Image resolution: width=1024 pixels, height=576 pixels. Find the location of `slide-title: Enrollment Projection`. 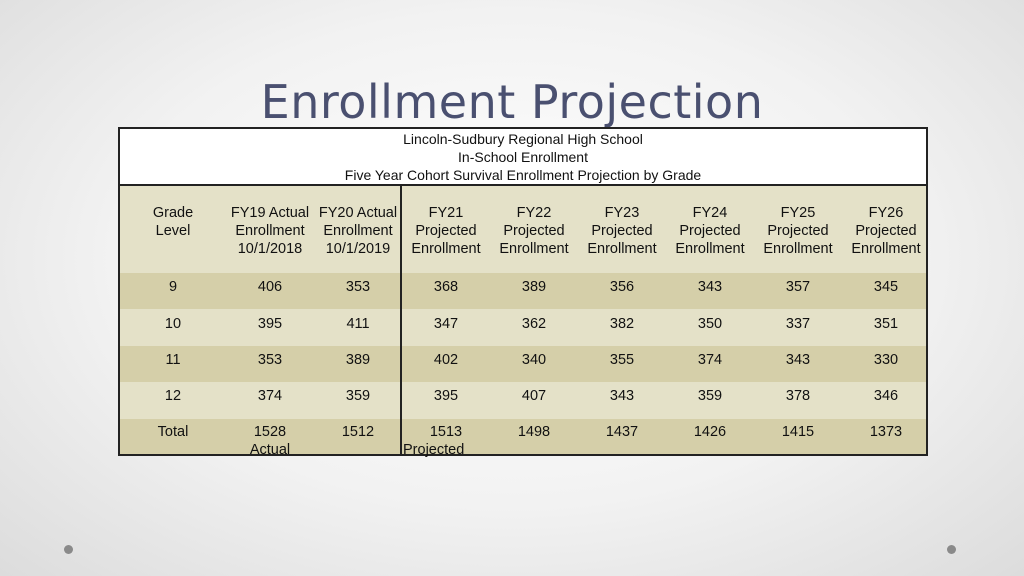

slide-title: Enrollment Projection is located at coordinates (512, 102).